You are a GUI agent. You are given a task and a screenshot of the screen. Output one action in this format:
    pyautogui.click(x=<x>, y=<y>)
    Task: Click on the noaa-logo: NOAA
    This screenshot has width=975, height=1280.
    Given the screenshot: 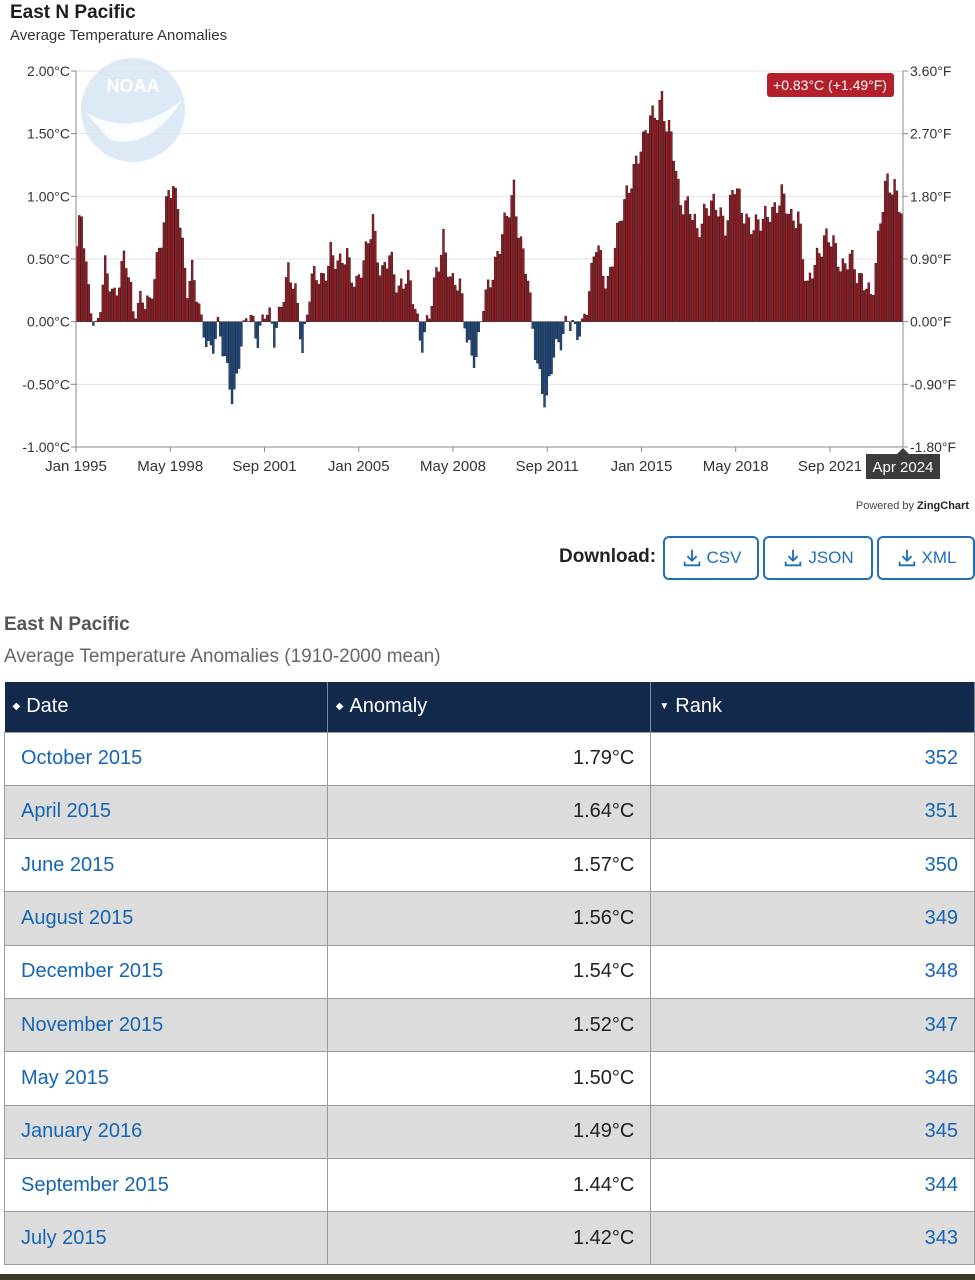 What is the action you would take?
    pyautogui.click(x=133, y=110)
    